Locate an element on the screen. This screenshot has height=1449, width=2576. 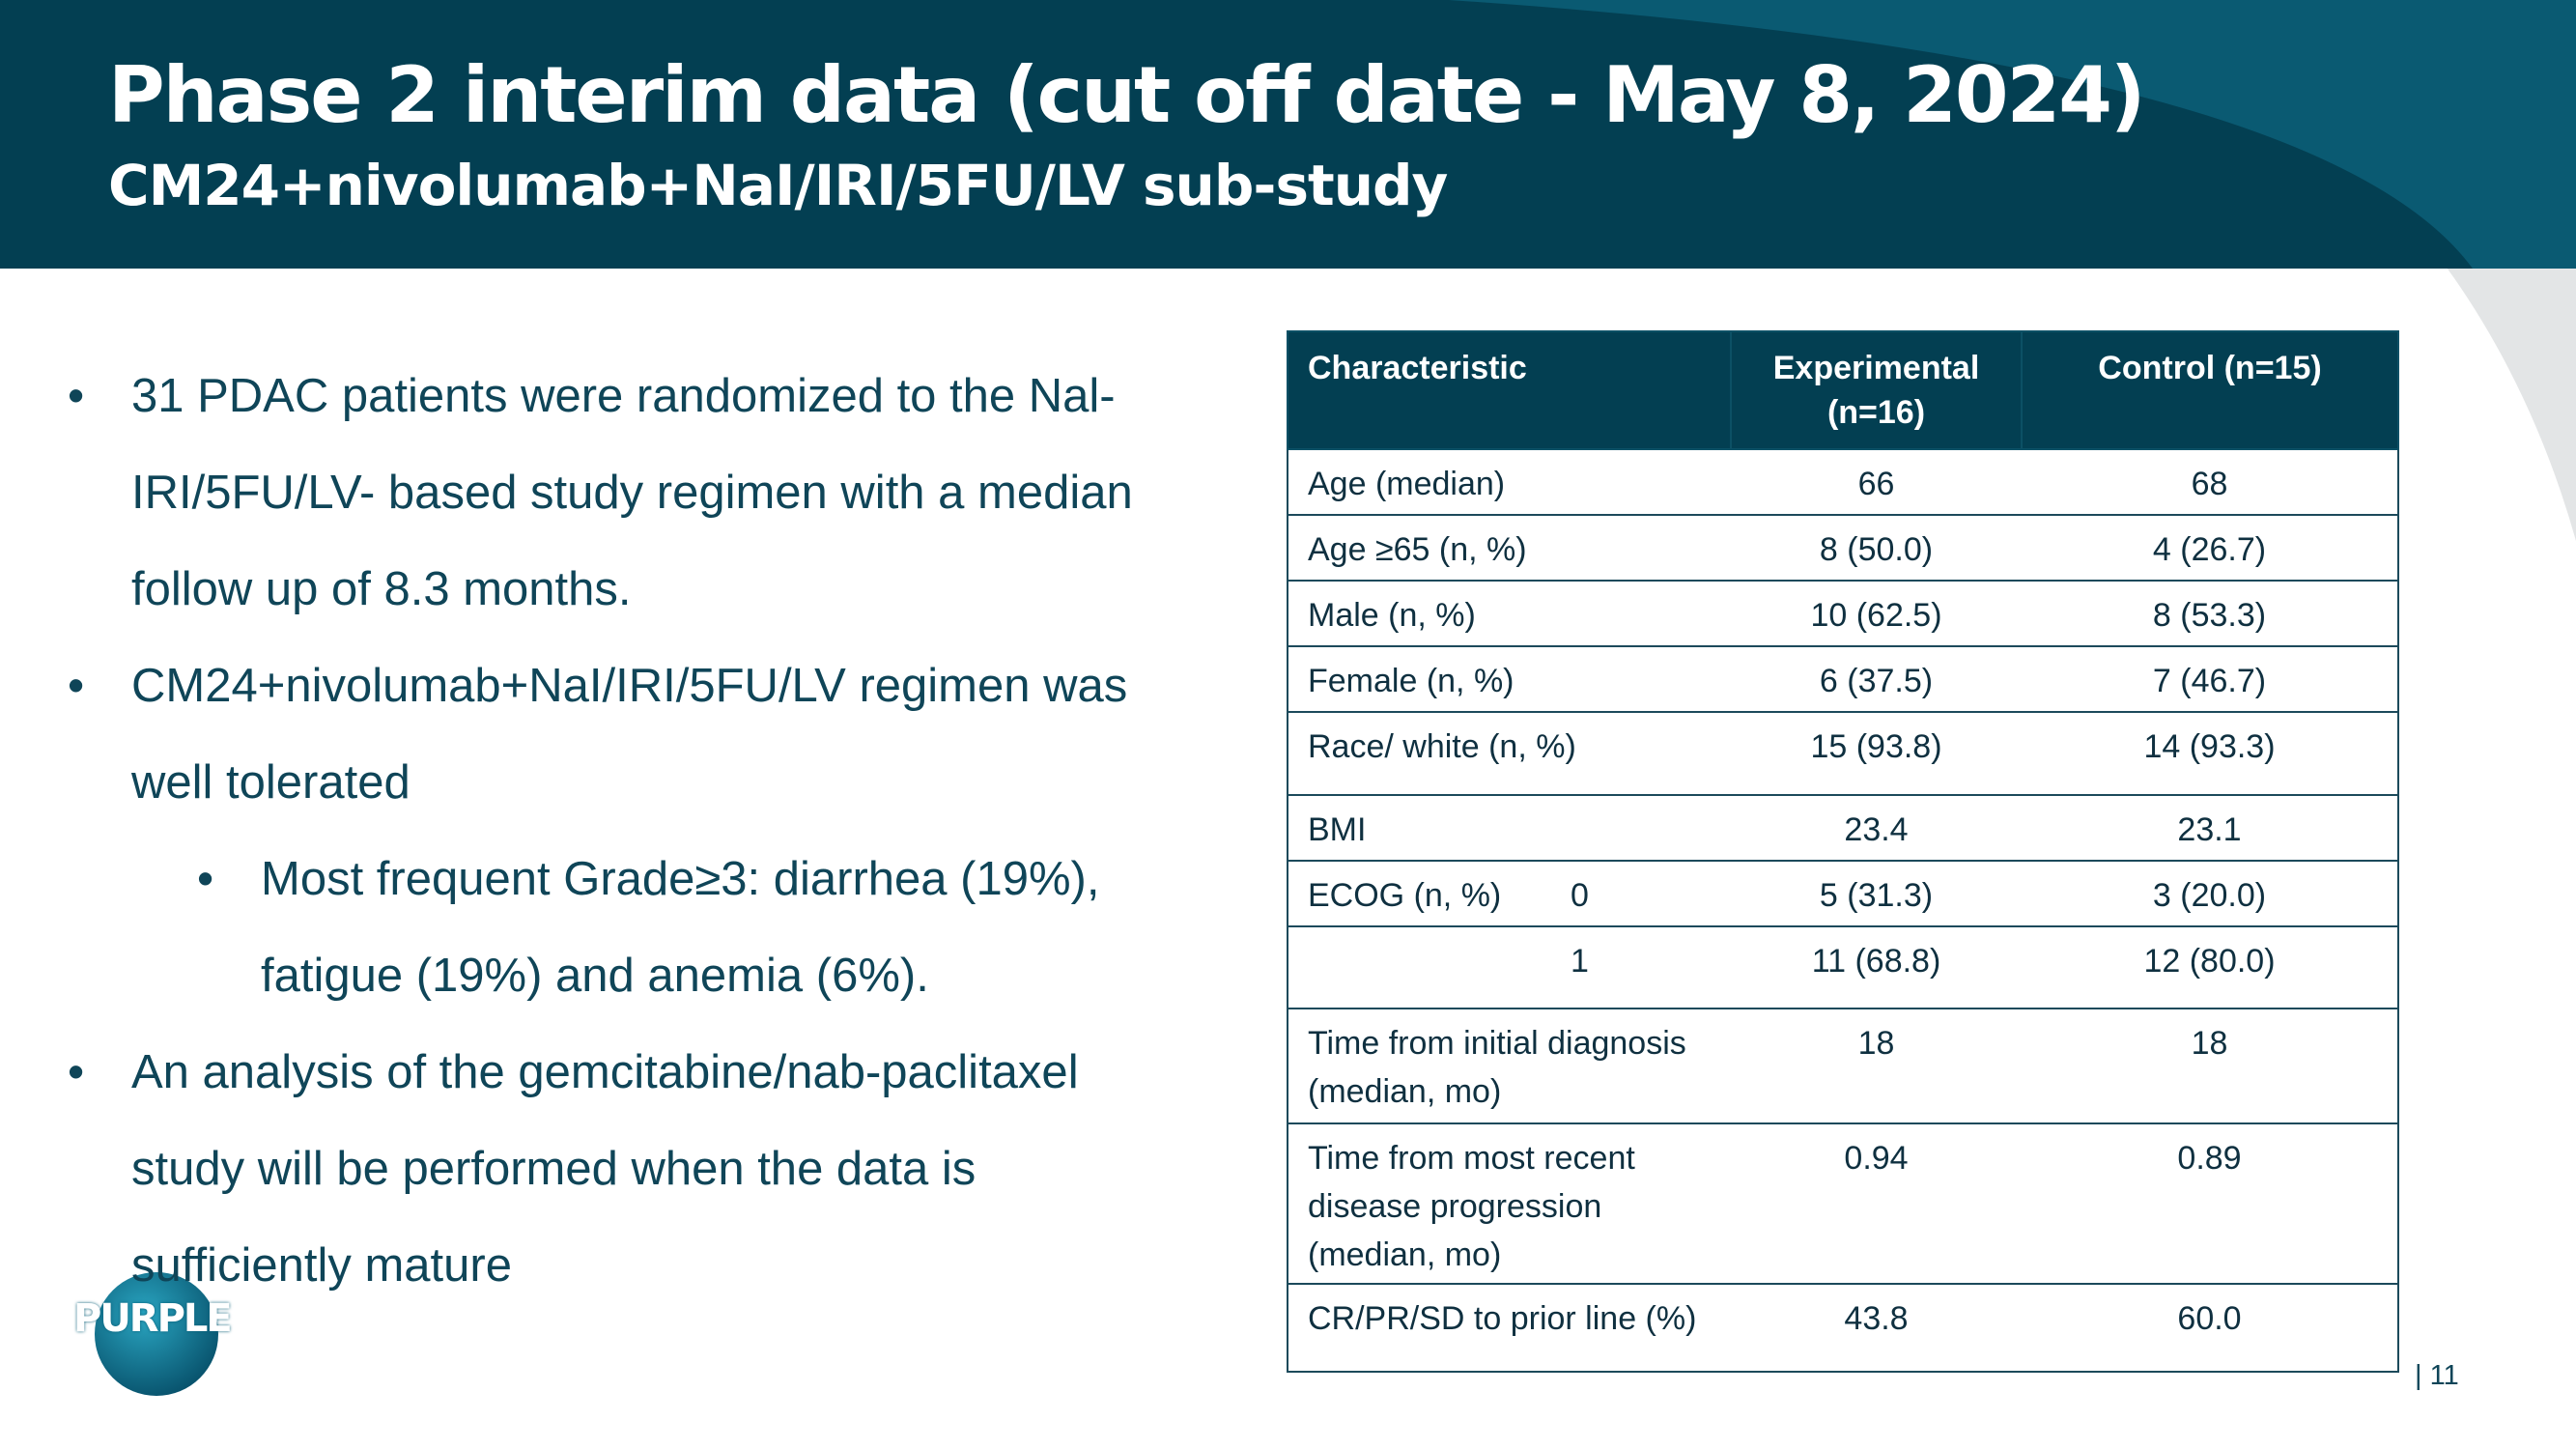
table-row: Age ≥65 (n, %) 8 (50.0) 4 (26.7) is located at coordinates (1843, 548).